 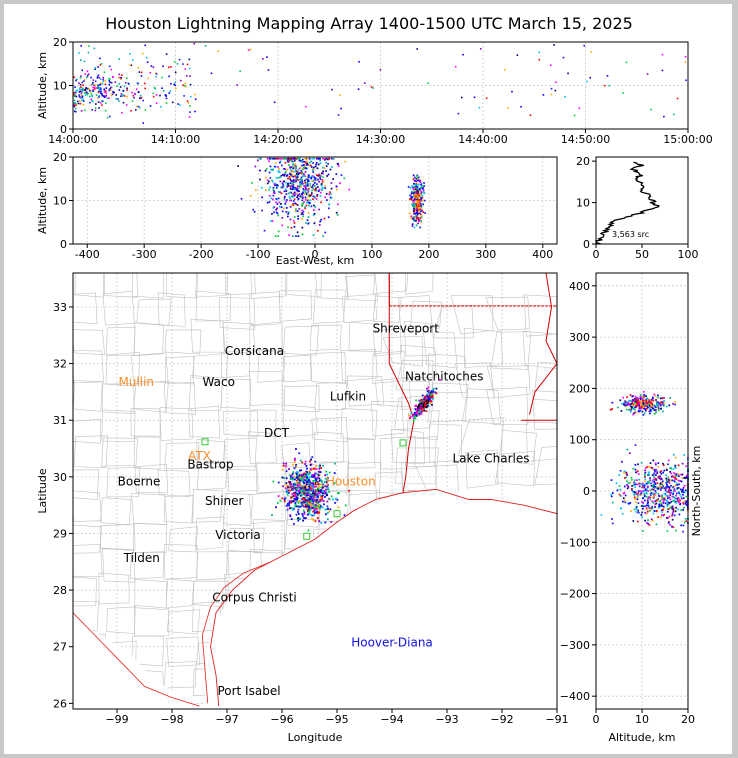 I want to click on plan-view-xtick-label: −98, so click(x=171, y=719).